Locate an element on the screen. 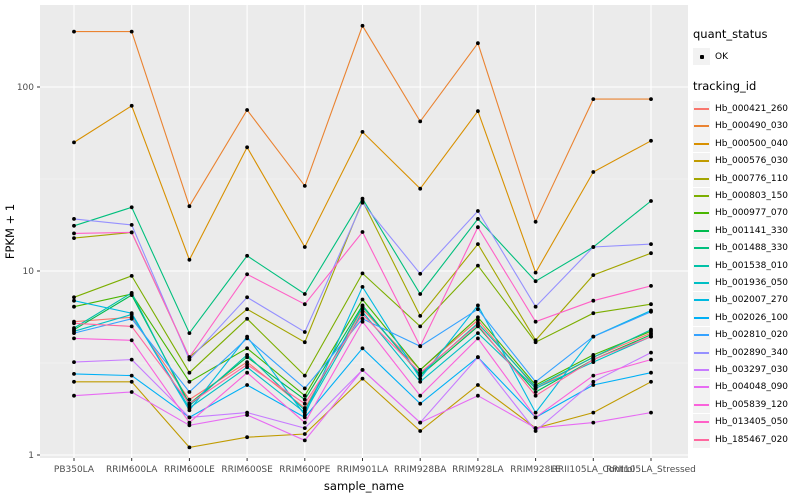  legend-item-label: Hb_005839_120 is located at coordinates (752, 404).